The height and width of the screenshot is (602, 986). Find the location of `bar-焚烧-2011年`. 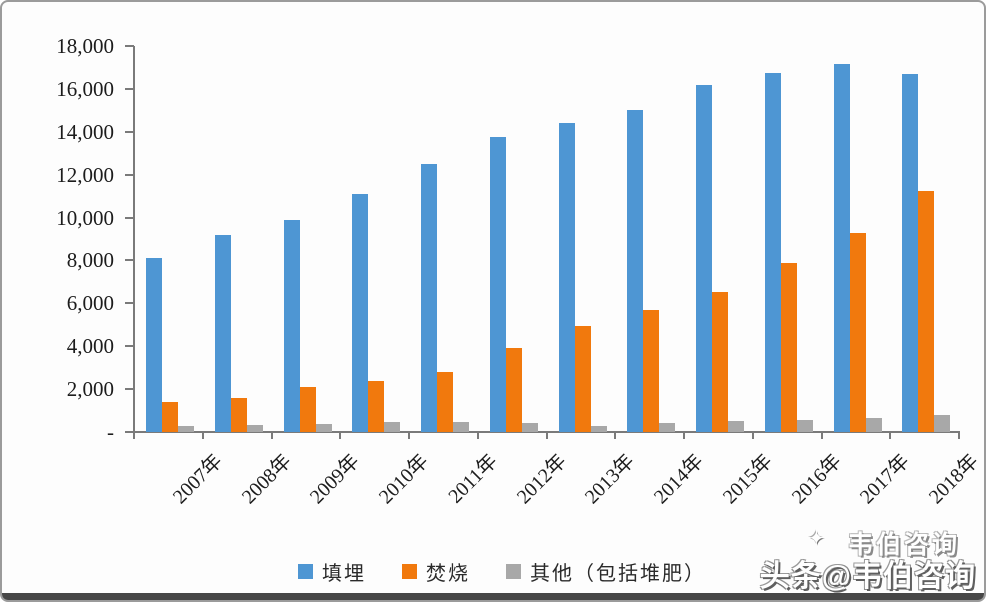

bar-焚烧-2011年 is located at coordinates (445, 401).